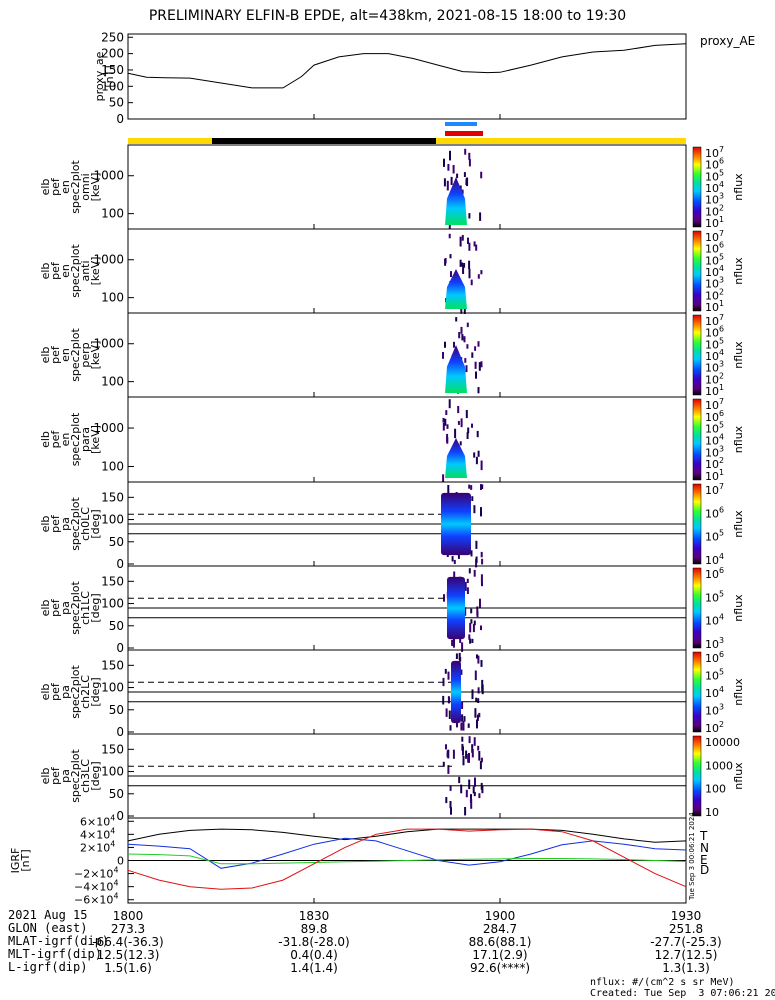  Describe the element at coordinates (112, 497) in the screenshot. I see `spec-ytick-label: 150` at that location.